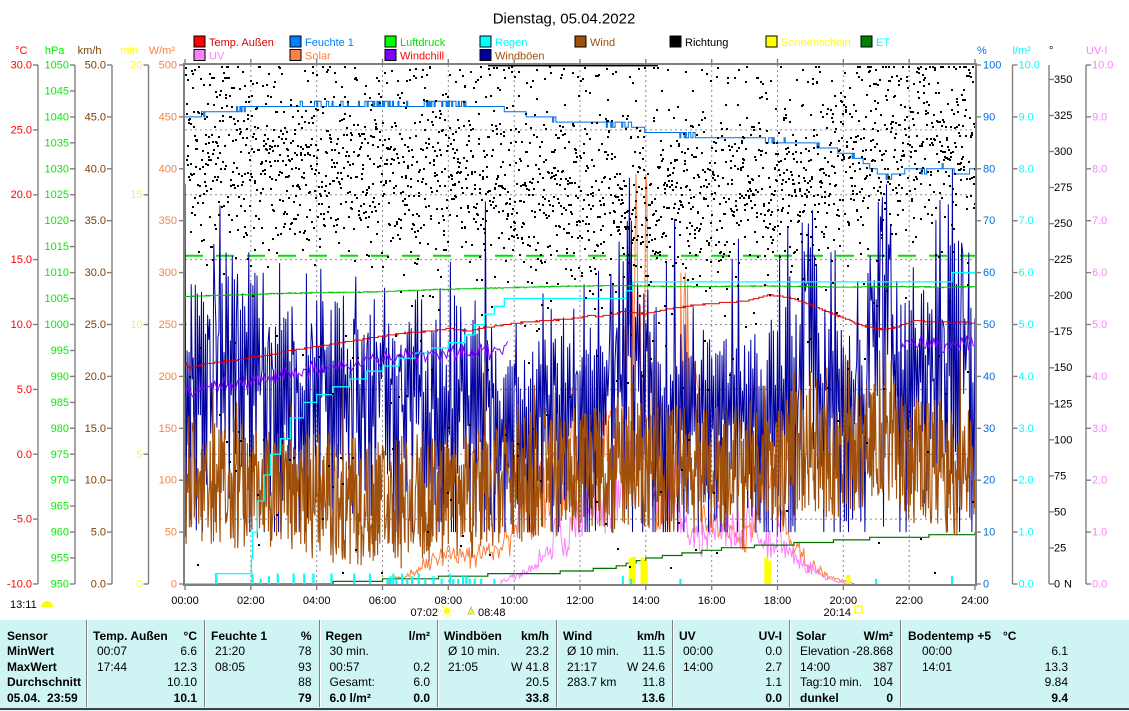  What do you see at coordinates (989, 429) in the screenshot?
I see `svg-text: 30` at bounding box center [989, 429].